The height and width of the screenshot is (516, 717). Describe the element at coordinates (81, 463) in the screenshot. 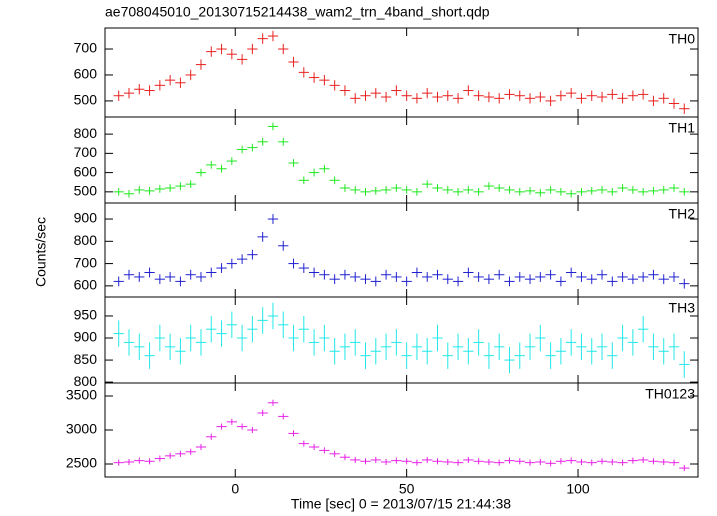

I see `y-tick-label: 2500` at that location.